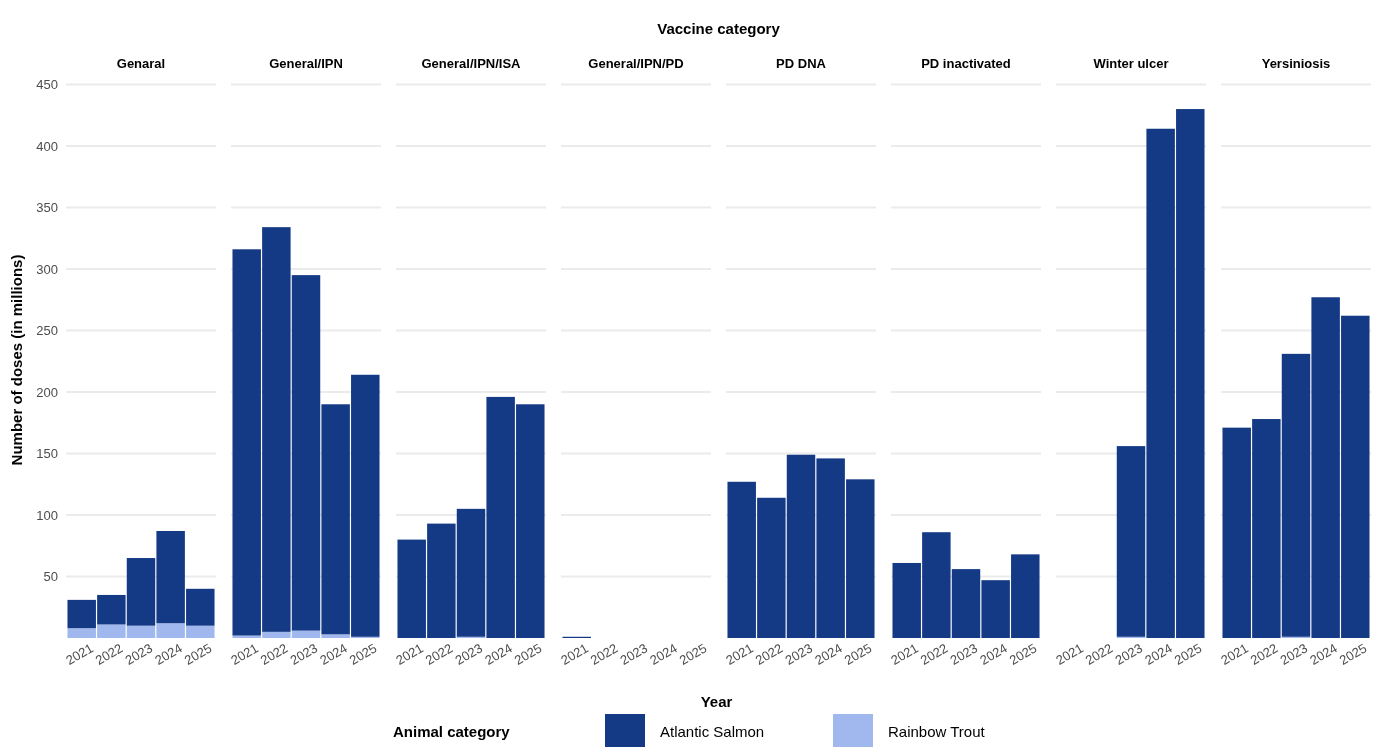  I want to click on chart-title: Winter ulcer, so click(1131, 63).